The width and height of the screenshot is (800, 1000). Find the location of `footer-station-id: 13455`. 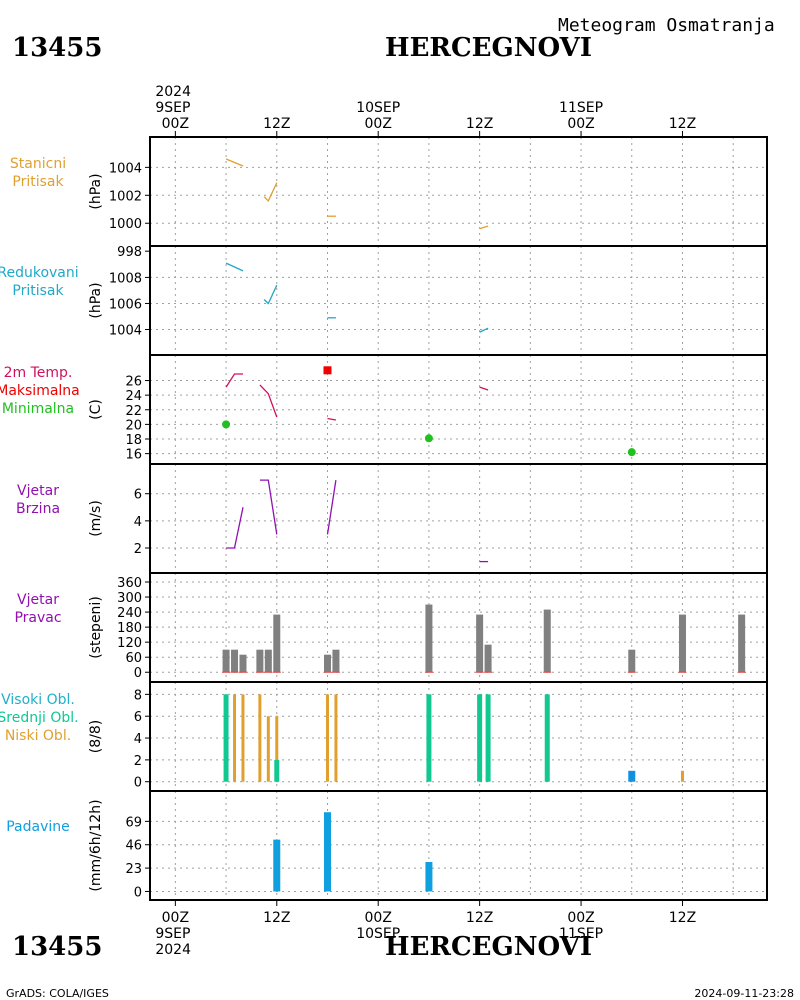

footer-station-id: 13455 is located at coordinates (57, 947).